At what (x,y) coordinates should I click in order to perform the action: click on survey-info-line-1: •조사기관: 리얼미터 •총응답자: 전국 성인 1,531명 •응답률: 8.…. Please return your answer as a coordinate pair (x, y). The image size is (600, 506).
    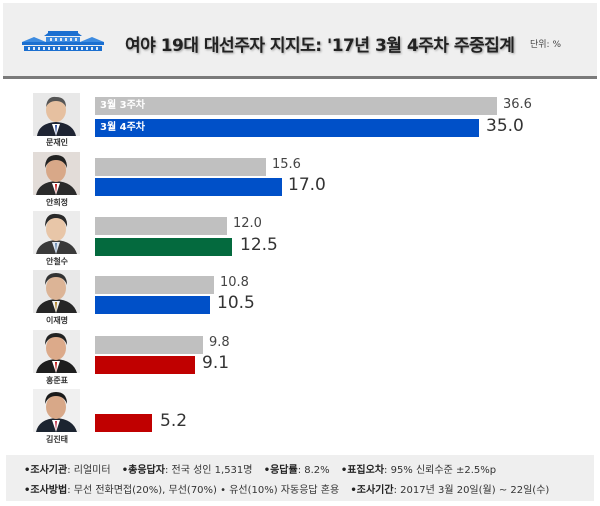
    Looking at the image, I should click on (264, 468).